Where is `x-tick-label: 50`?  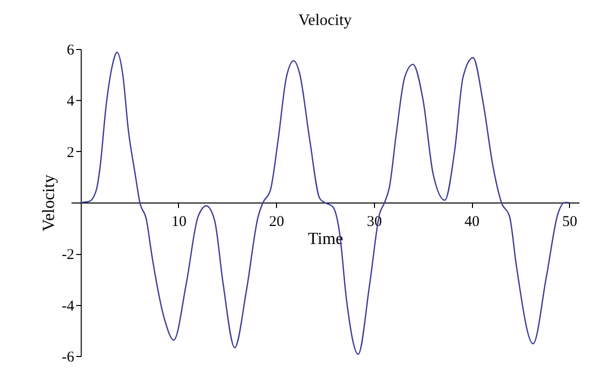
x-tick-label: 50 is located at coordinates (570, 222).